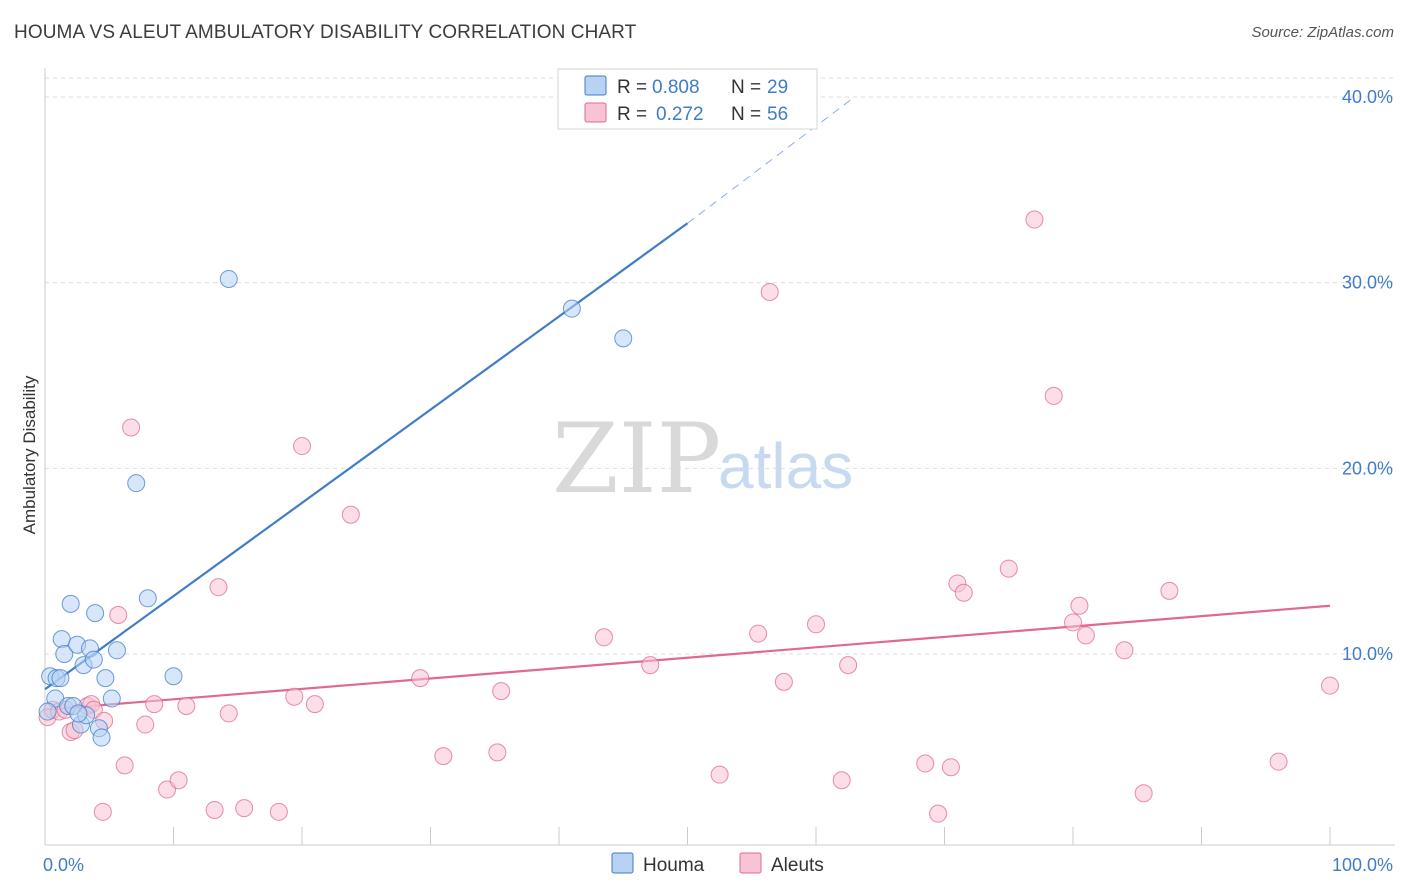  Describe the element at coordinates (676, 87) in the screenshot. I see `houma-r-value: 0.808` at that location.